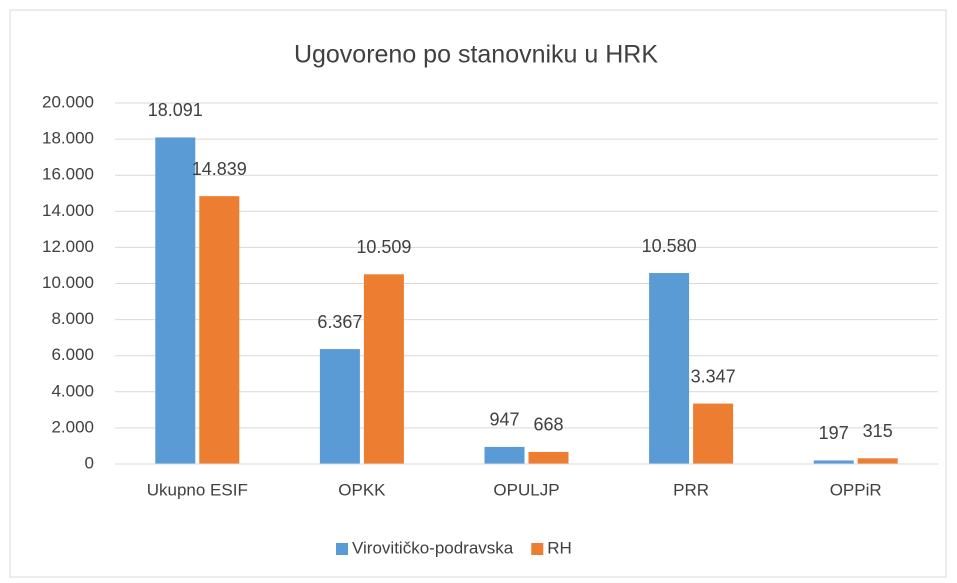 The image size is (957, 583). What do you see at coordinates (72, 390) in the screenshot?
I see `y-tick-label: 4.000` at bounding box center [72, 390].